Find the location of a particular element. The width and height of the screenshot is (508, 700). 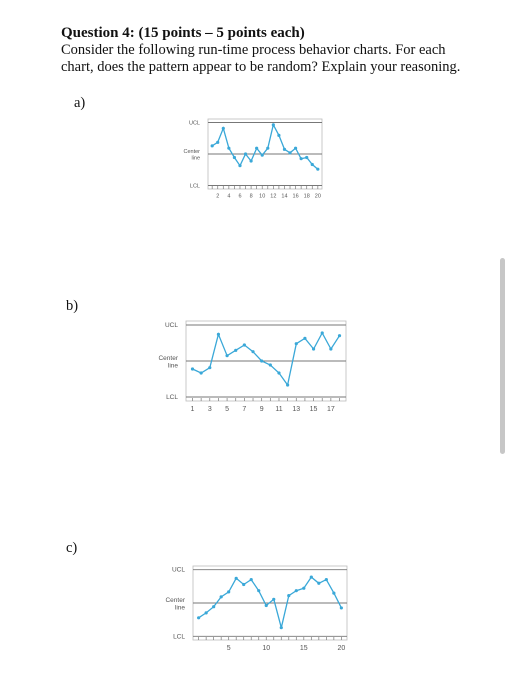

part-a-label: a) is located at coordinates (80, 103).